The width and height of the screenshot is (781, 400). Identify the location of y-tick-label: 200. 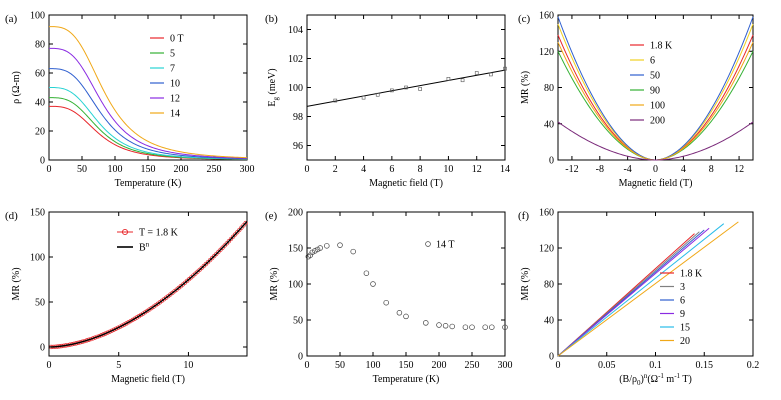
(295, 213).